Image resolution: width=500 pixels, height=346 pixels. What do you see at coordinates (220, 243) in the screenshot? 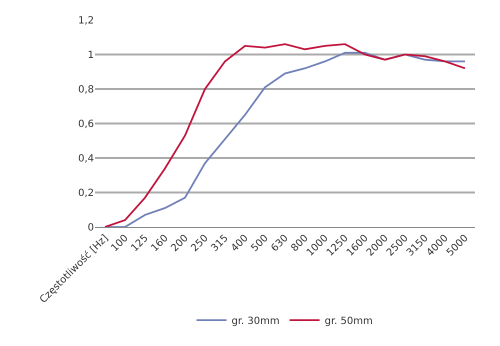
I see `x-tick-label: 315` at bounding box center [220, 243].